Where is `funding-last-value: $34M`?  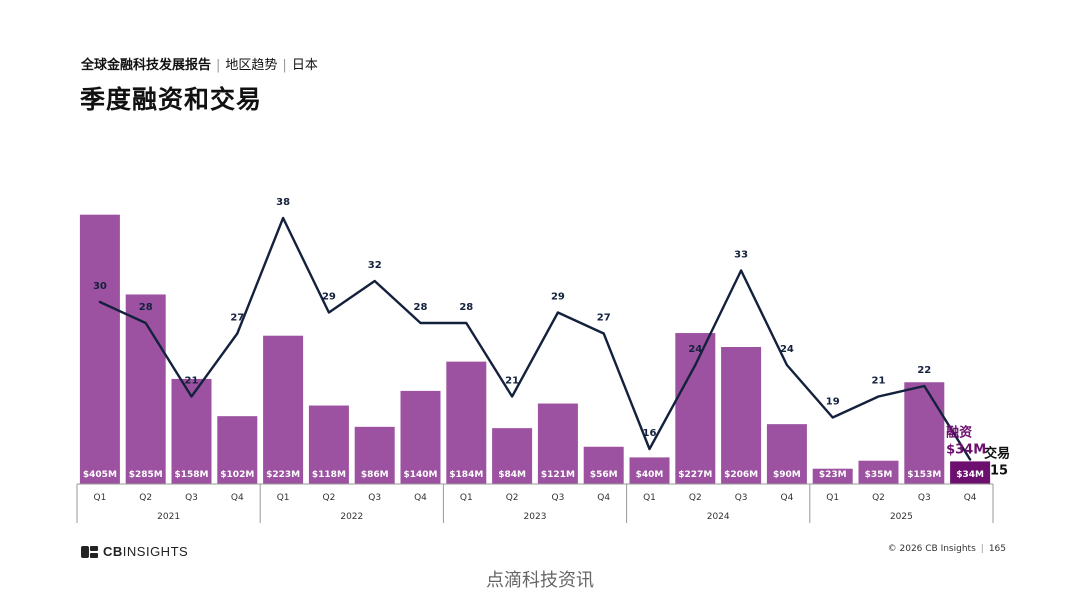 funding-last-value: $34M is located at coordinates (966, 449).